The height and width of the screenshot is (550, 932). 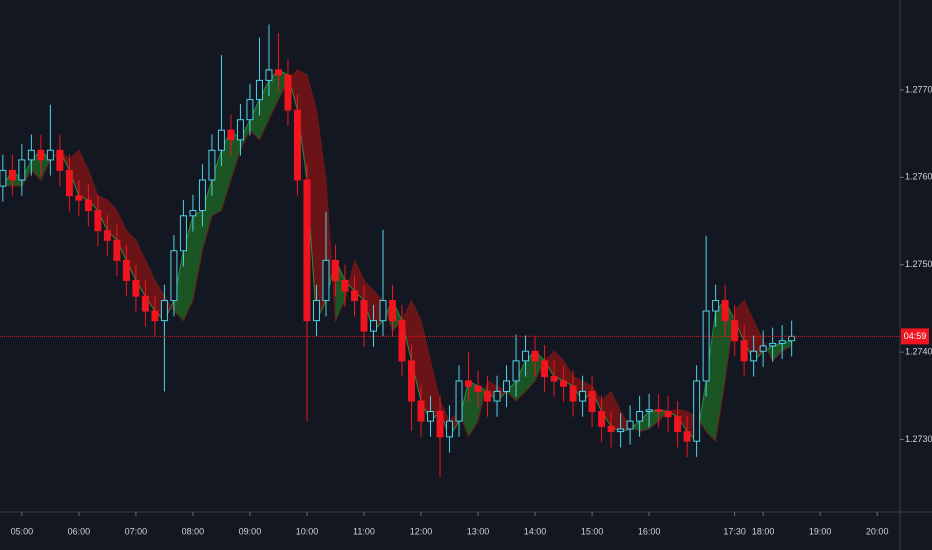 What do you see at coordinates (193, 531) in the screenshot?
I see `x-tick-label: 08:00` at bounding box center [193, 531].